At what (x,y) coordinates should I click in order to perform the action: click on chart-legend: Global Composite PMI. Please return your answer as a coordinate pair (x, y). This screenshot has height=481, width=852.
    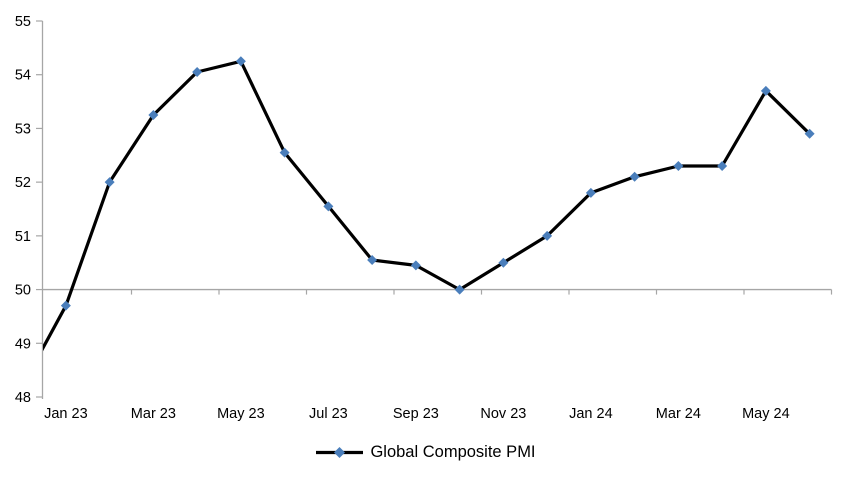
    Looking at the image, I should click on (426, 452).